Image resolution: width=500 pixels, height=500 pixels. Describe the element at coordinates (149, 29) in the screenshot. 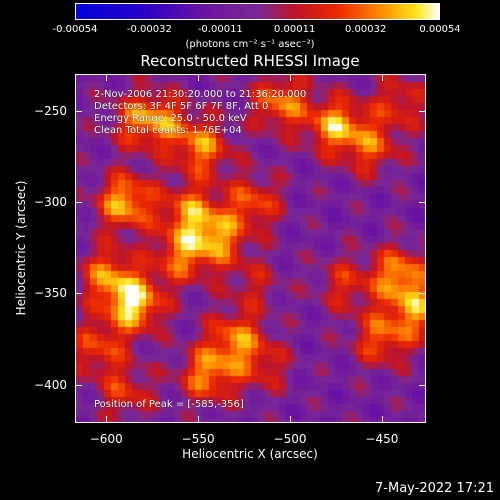

I see `colorbar-tick-label: -0.00032` at that location.